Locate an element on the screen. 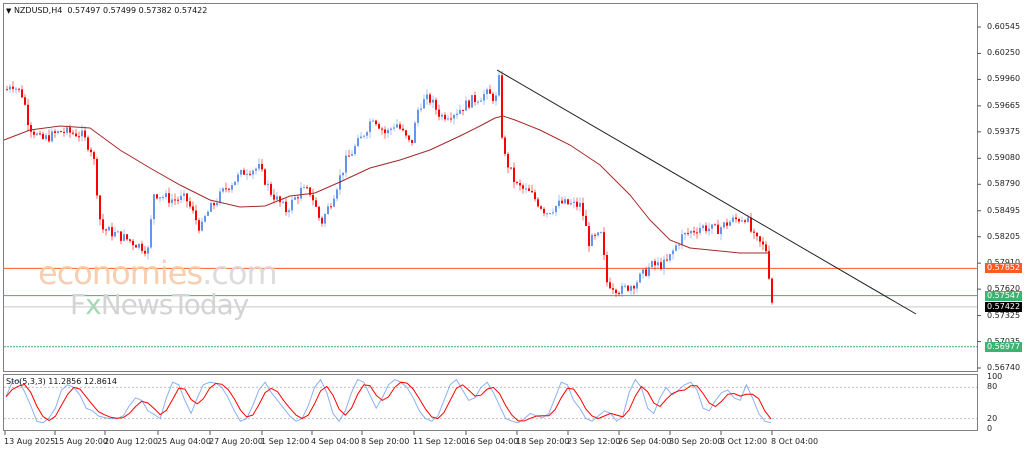 The width and height of the screenshot is (1024, 454). watermark-newstoday: NewsToday is located at coordinates (175, 304).